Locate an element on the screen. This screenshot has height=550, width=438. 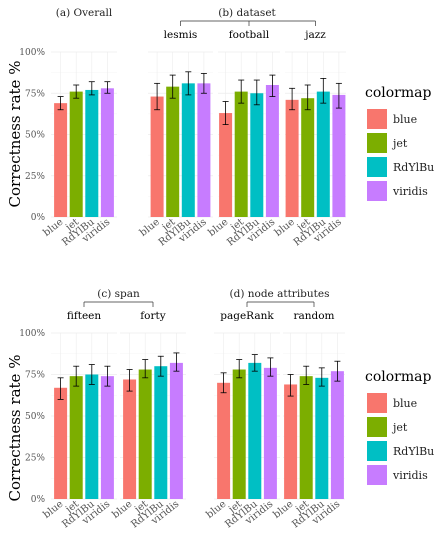
y-axis-label-top: Correctness rate % is located at coordinates (15, 134).